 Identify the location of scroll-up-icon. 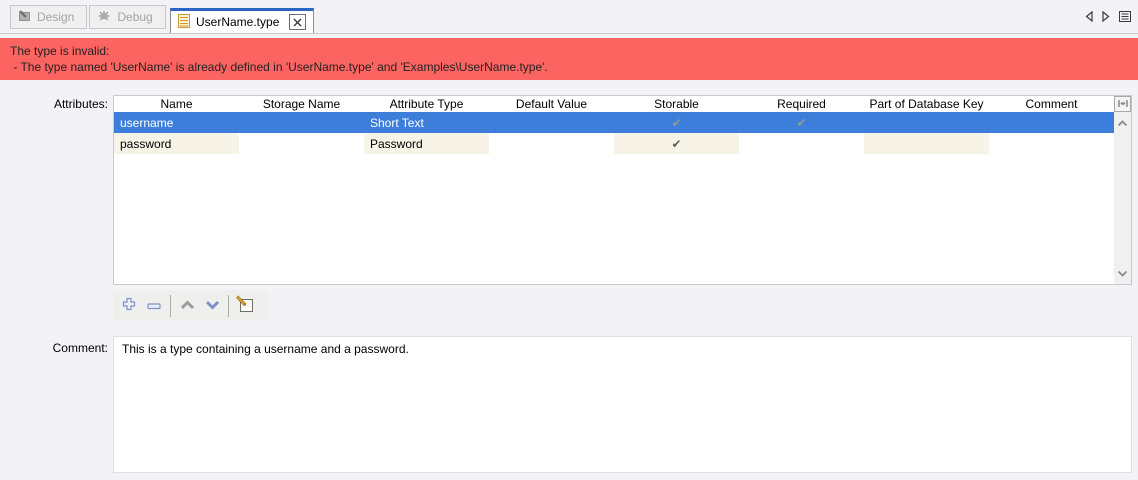
(1122, 123).